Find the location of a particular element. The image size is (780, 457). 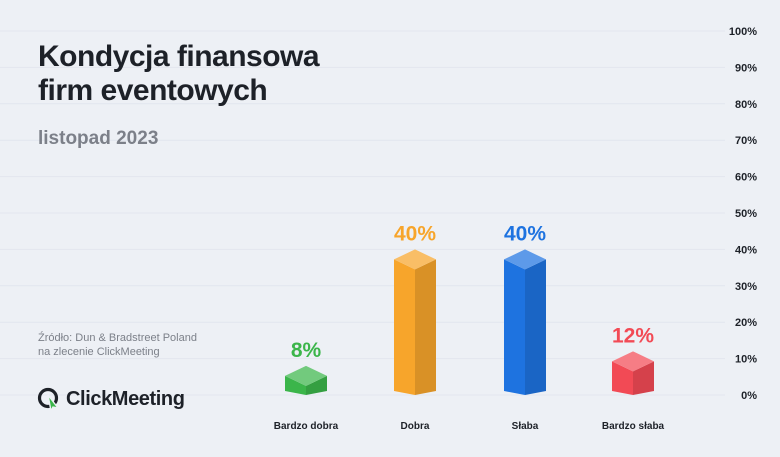

bar-dobra is located at coordinates (415, 322).